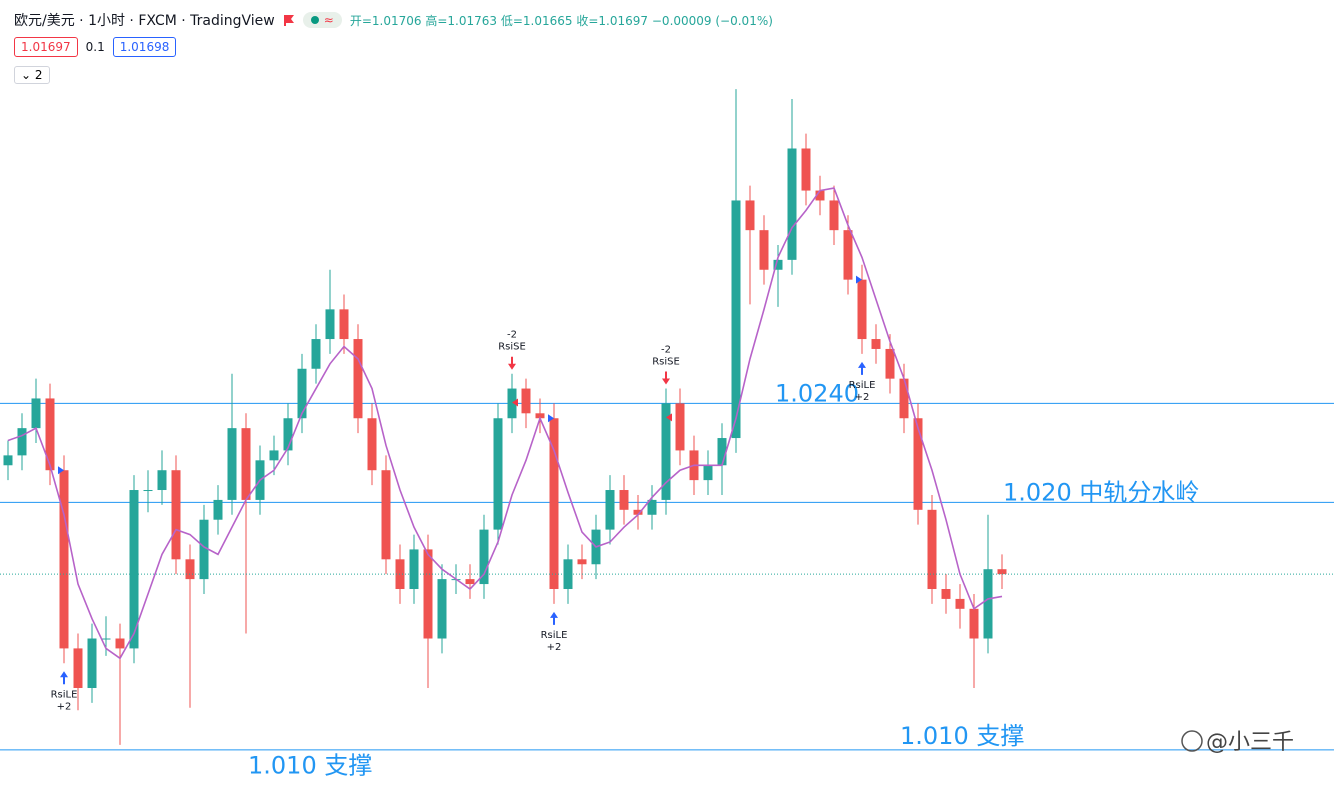 The height and width of the screenshot is (787, 1334). I want to click on flag-icon, so click(289, 20).